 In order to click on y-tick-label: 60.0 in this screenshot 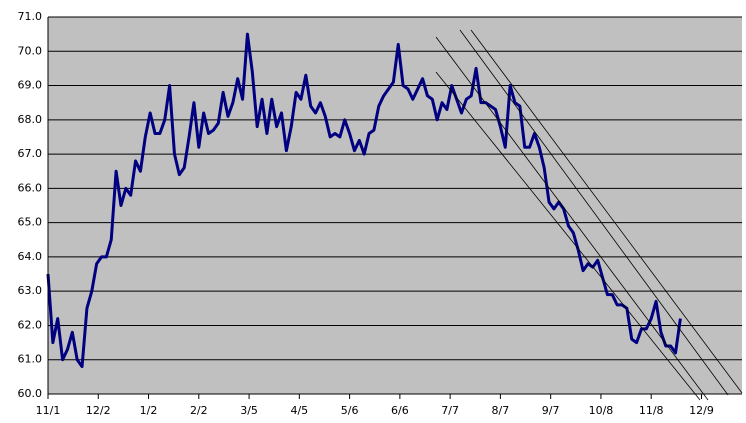, I will do `click(30, 393)`.